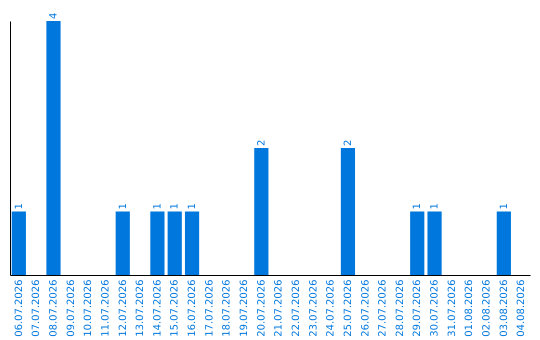 The width and height of the screenshot is (540, 340). I want to click on x-tick-label: 06.07.2026, so click(19, 308).